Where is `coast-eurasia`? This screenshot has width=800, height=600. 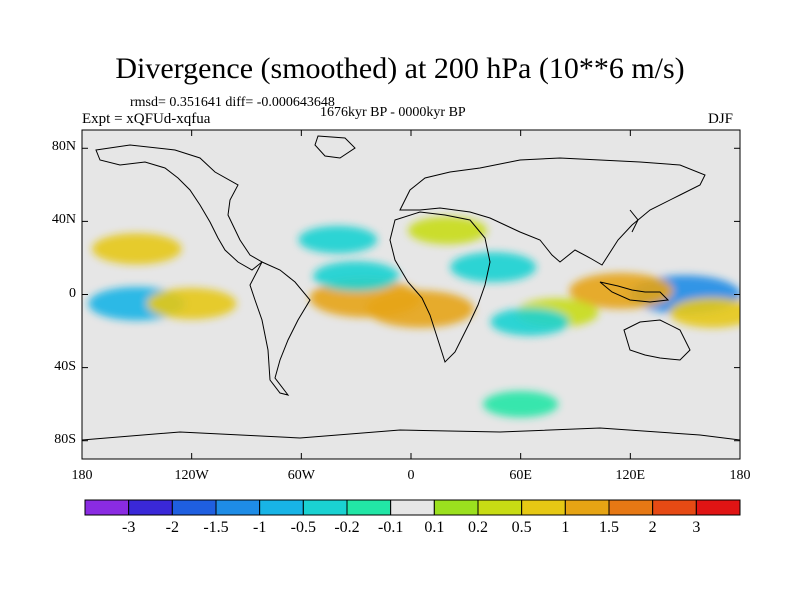
coast-eurasia is located at coordinates (552, 211).